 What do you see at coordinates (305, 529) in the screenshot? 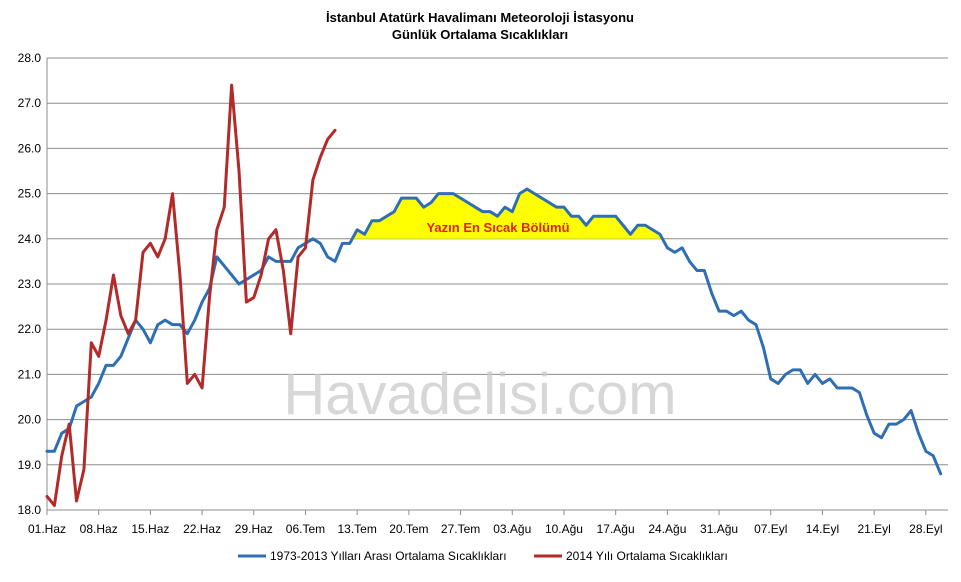
I see `x-tick-label: 06.Tem` at bounding box center [305, 529].